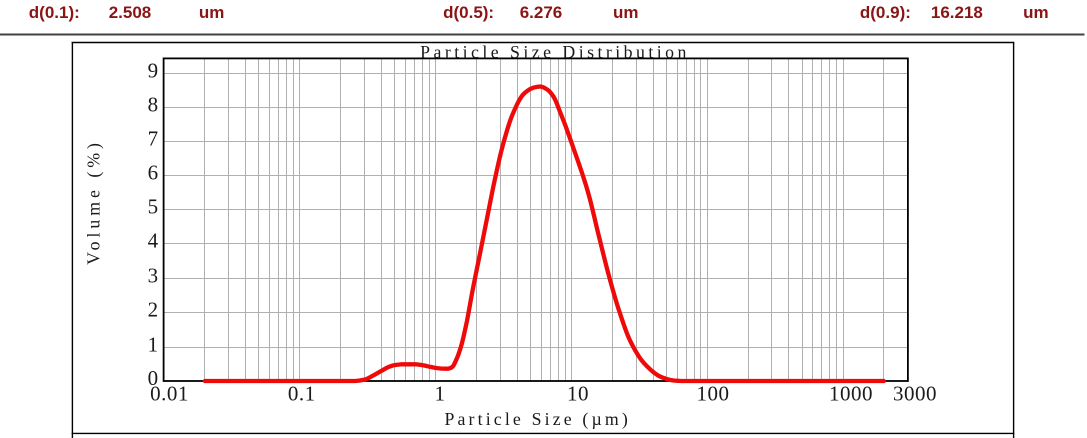  What do you see at coordinates (94, 202) in the screenshot?
I see `svg-text: Volume (%)` at bounding box center [94, 202].